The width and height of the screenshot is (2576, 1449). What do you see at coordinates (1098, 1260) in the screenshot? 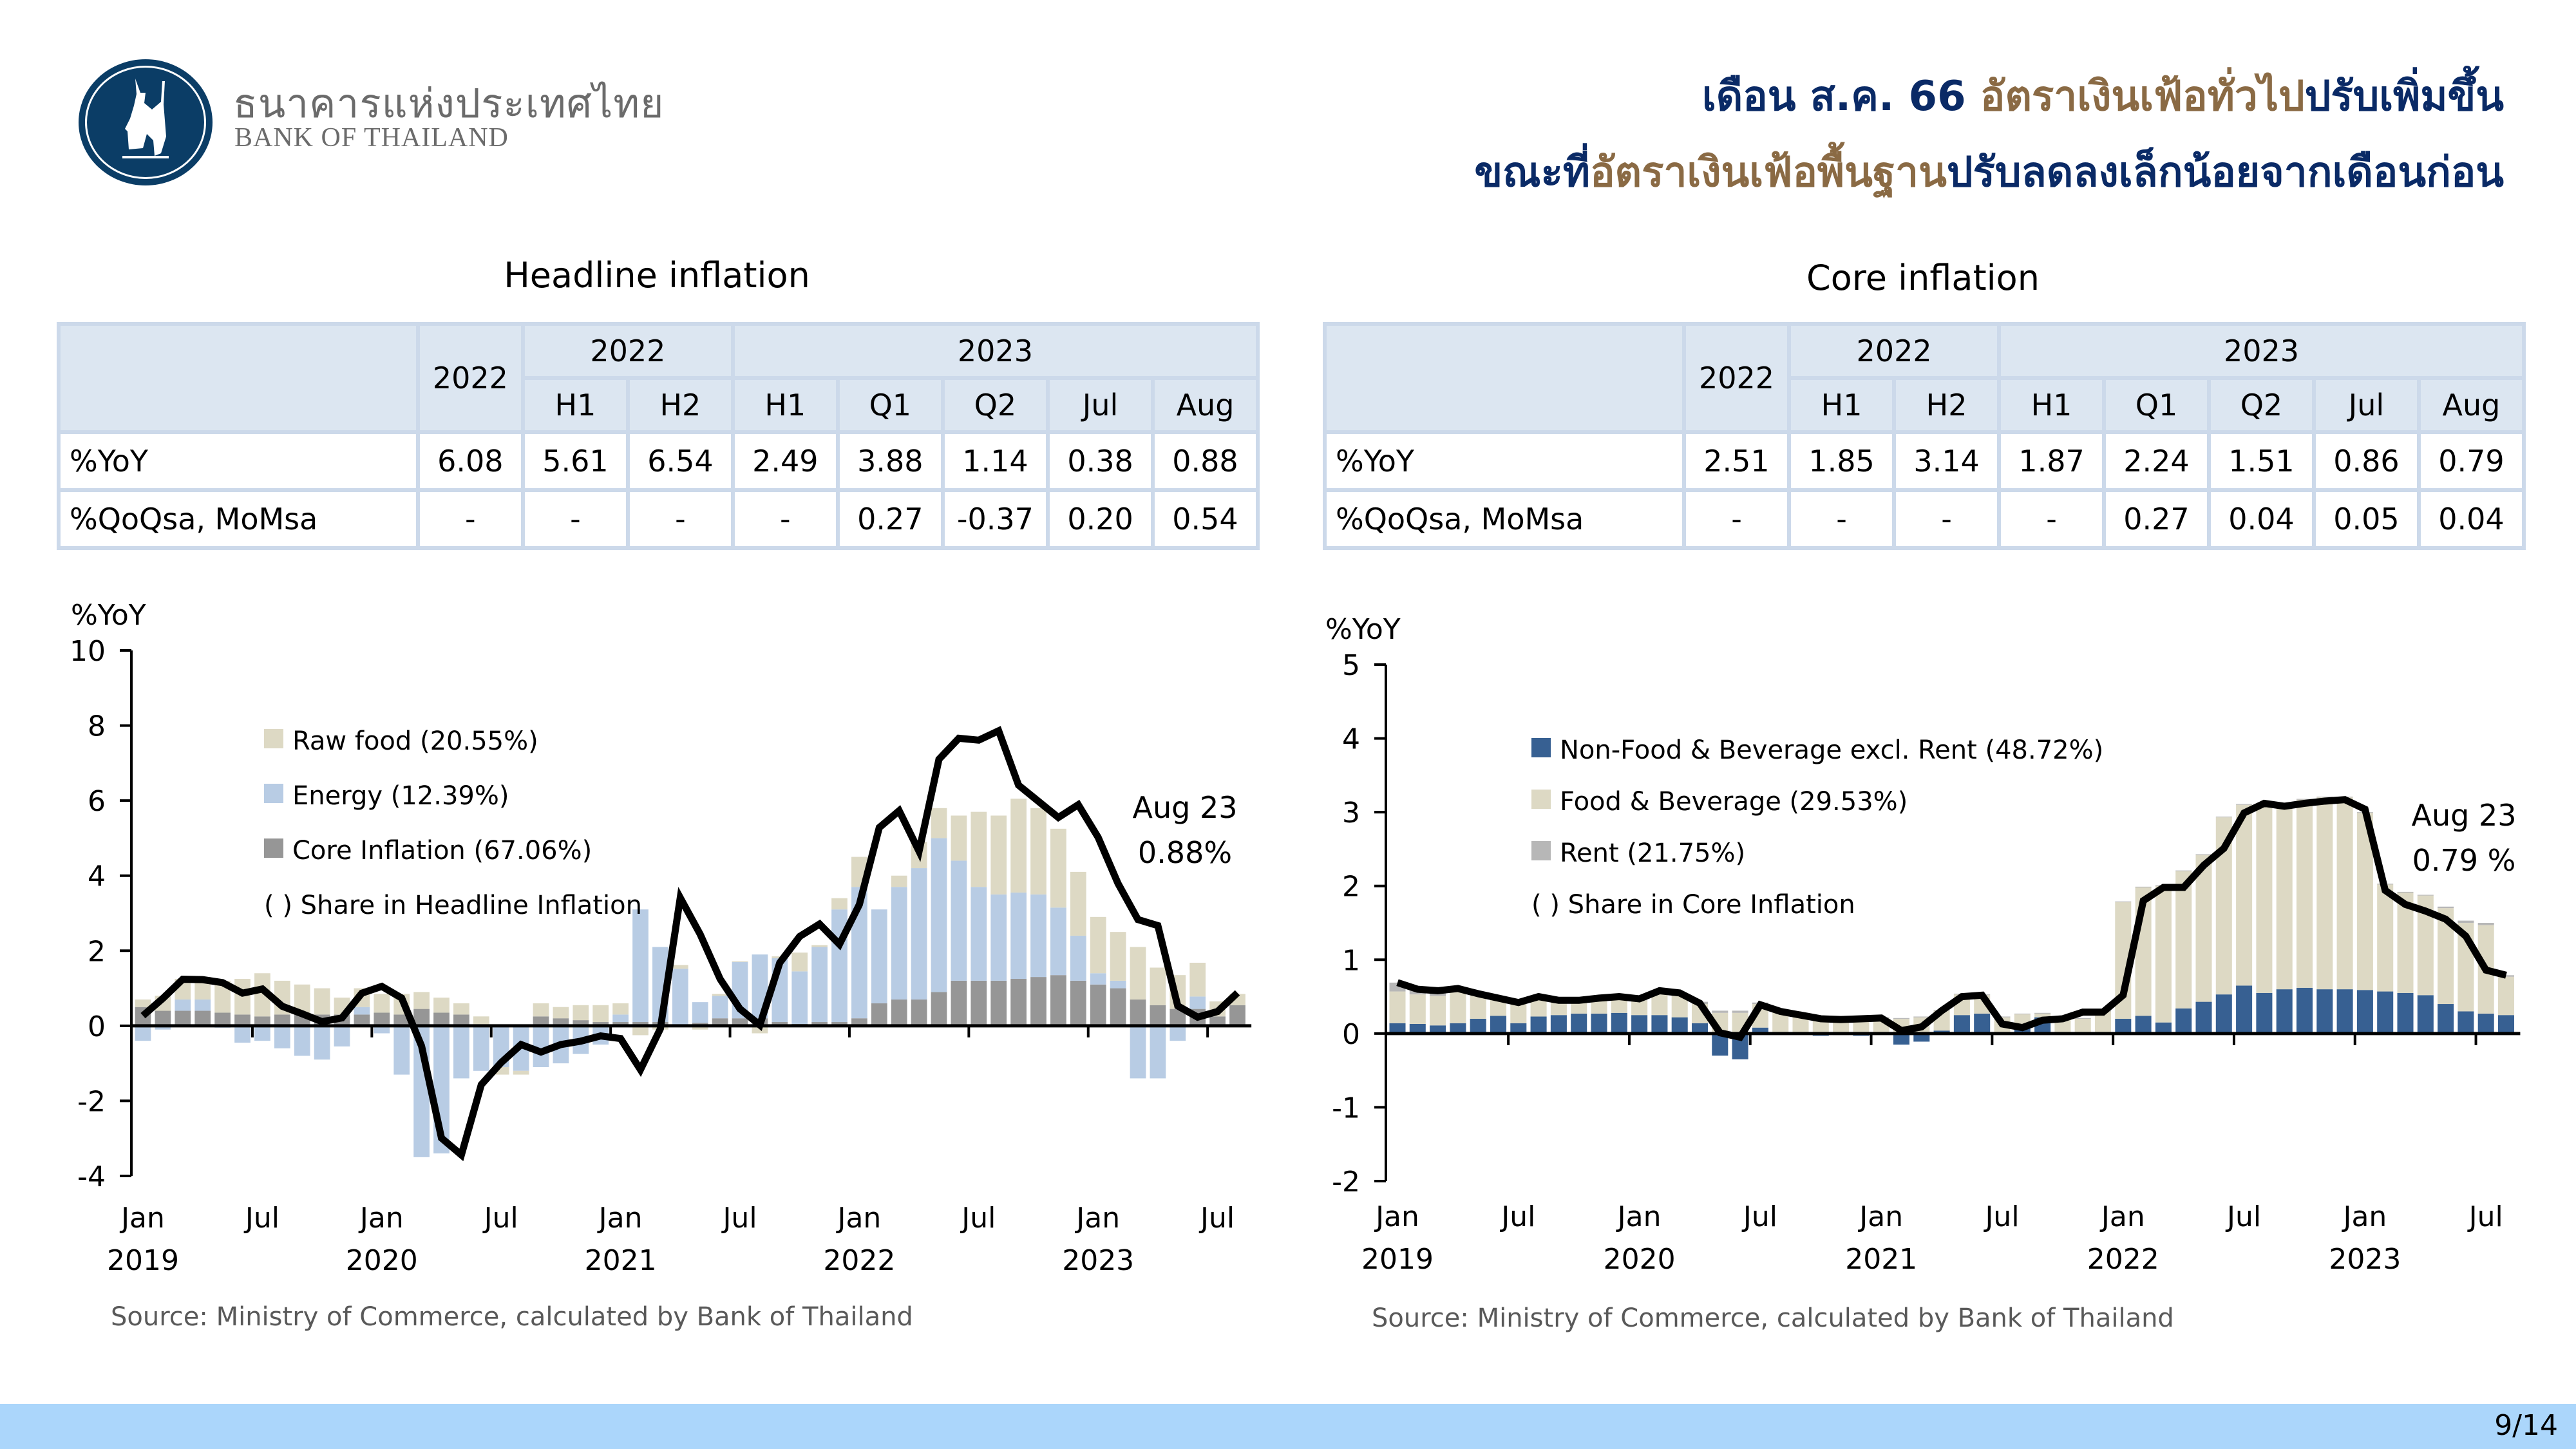
I see `x-year-label: 2023` at bounding box center [1098, 1260].